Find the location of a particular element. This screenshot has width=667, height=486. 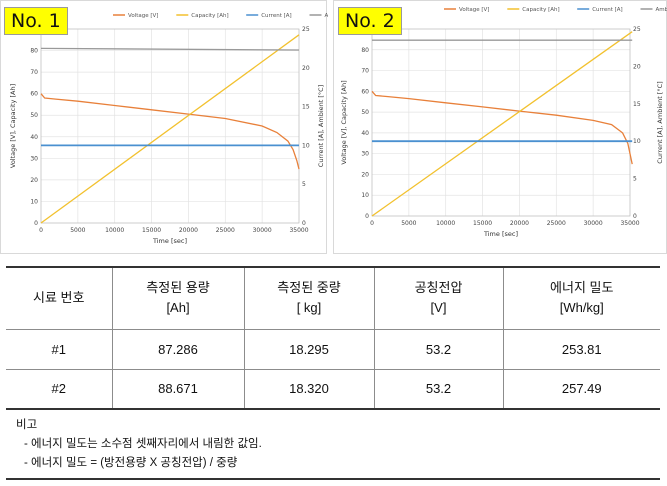

cell-sample: #1 is located at coordinates (59, 349).